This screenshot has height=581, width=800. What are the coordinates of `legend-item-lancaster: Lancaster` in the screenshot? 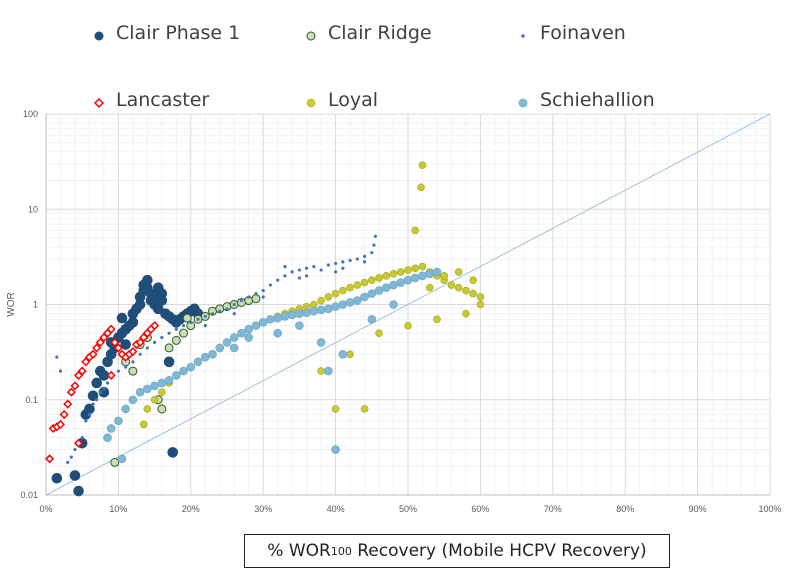 It's located at (150, 100).